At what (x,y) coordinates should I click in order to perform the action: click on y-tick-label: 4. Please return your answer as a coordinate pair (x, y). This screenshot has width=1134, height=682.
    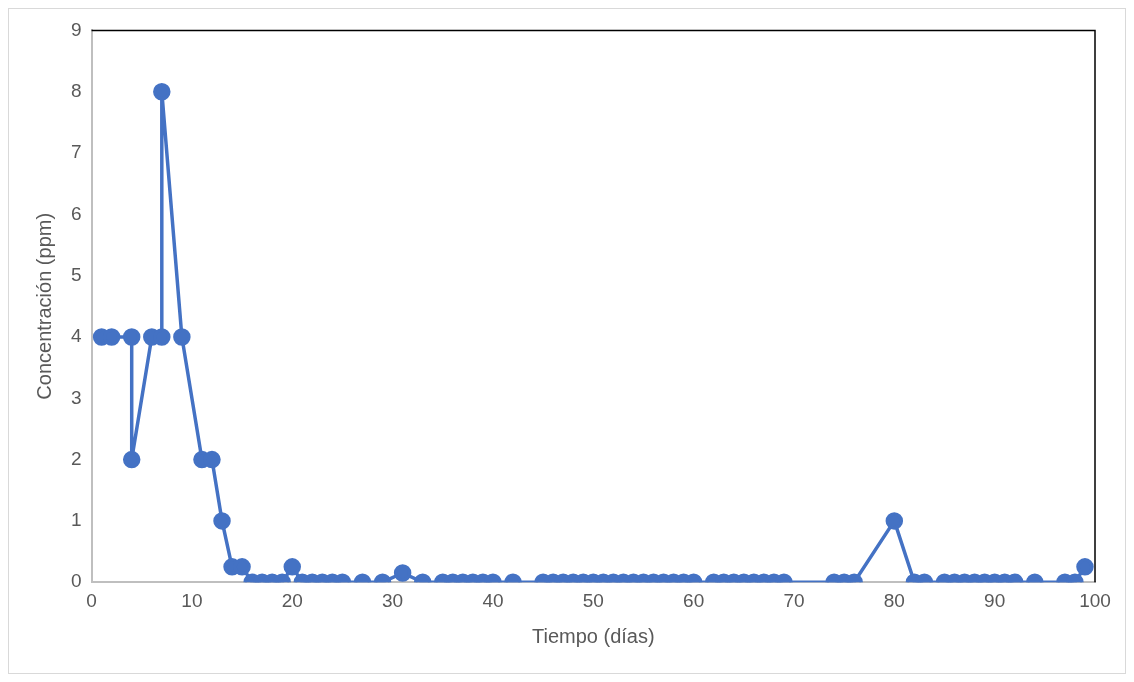
    Looking at the image, I should click on (76, 336).